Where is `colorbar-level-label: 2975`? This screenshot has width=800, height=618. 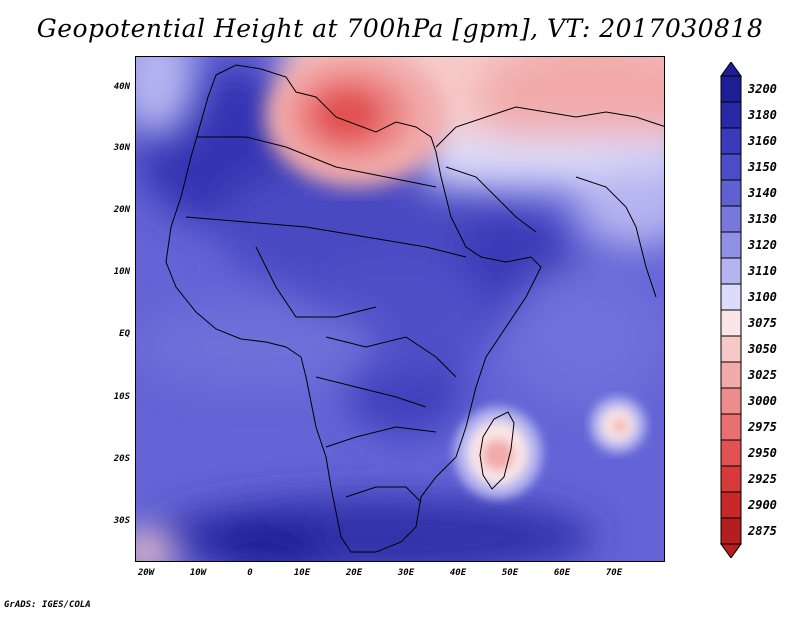
colorbar-level-label: 2975 is located at coordinates (762, 427).